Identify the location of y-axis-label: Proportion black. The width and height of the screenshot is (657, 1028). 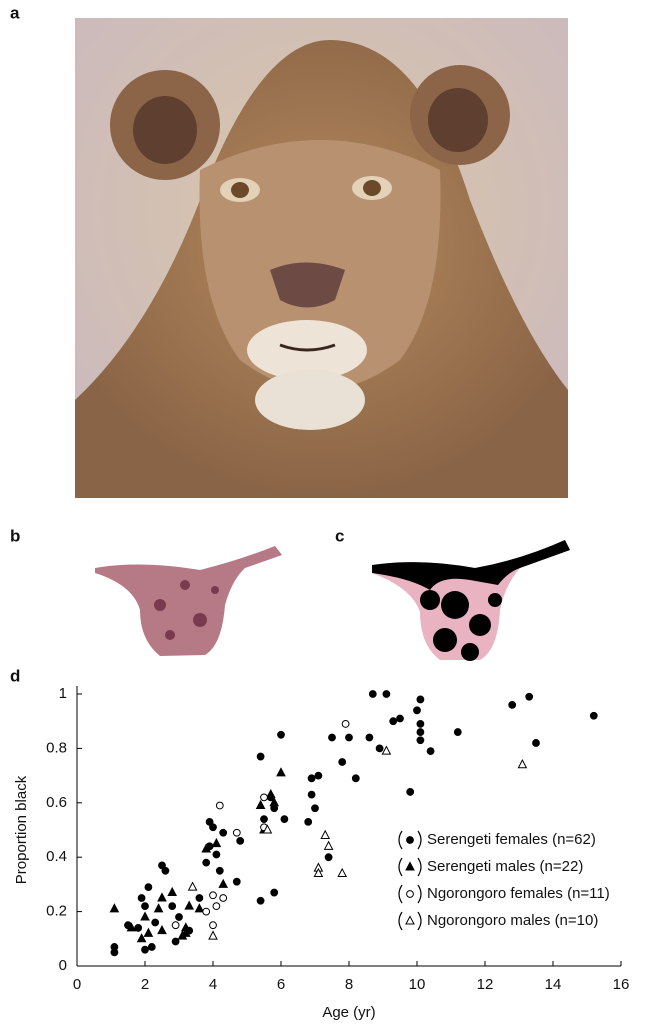
(21, 829).